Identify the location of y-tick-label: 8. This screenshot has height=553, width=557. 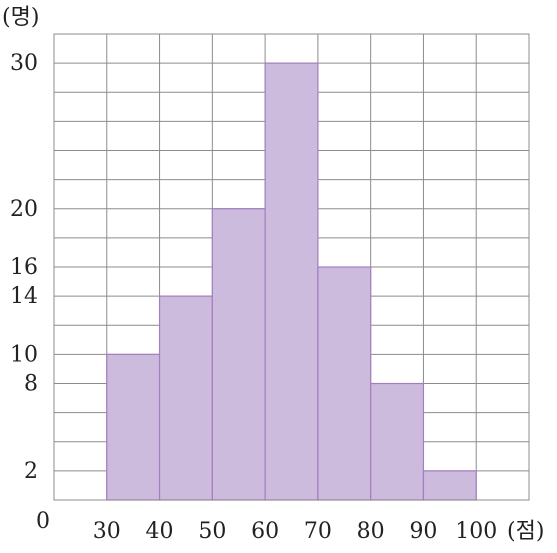
(31, 384).